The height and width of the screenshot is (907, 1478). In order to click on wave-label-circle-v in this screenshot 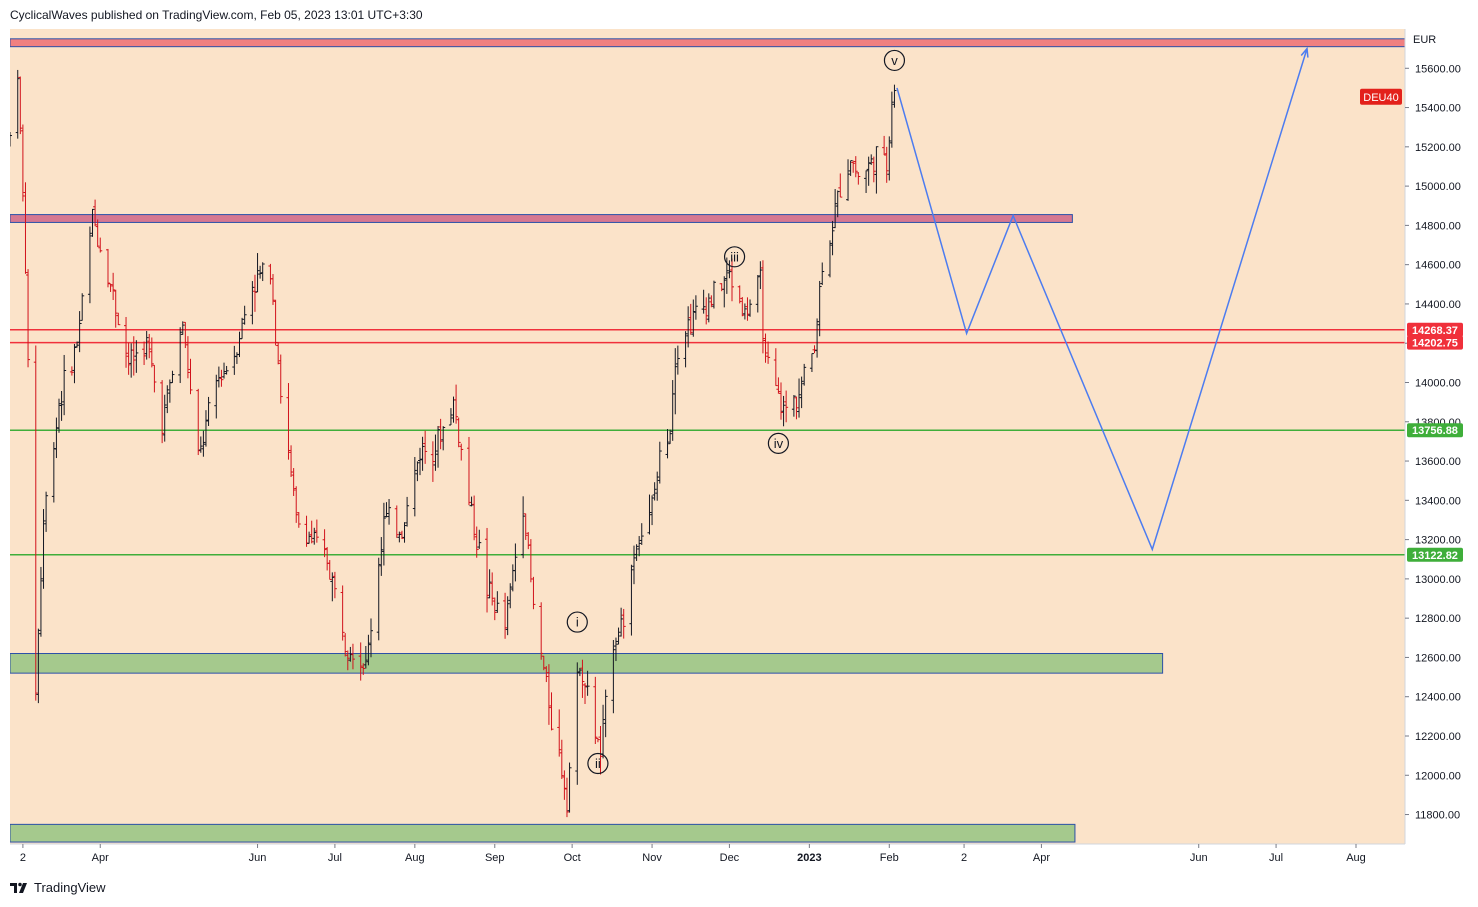, I will do `click(894, 60)`.